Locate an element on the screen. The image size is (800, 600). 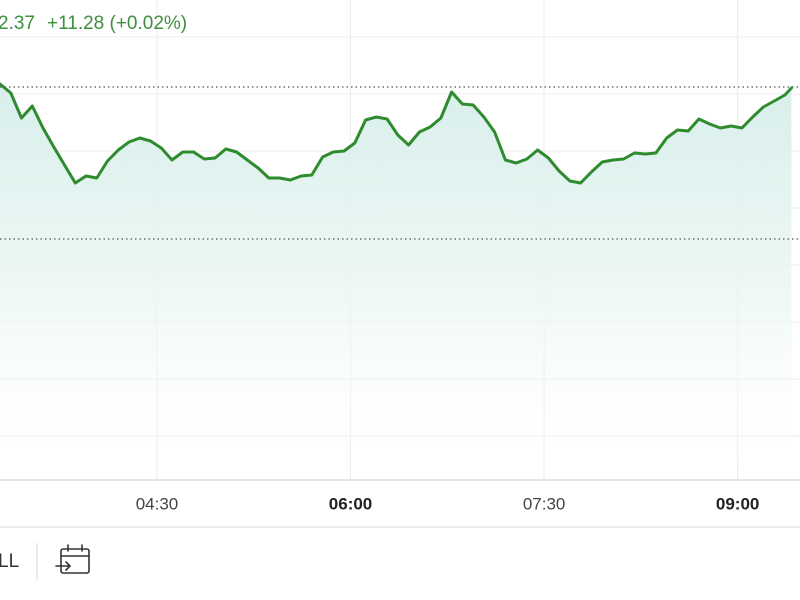
x-axis: 04:30 06:00 07:30 09:00 is located at coordinates (448, 503).